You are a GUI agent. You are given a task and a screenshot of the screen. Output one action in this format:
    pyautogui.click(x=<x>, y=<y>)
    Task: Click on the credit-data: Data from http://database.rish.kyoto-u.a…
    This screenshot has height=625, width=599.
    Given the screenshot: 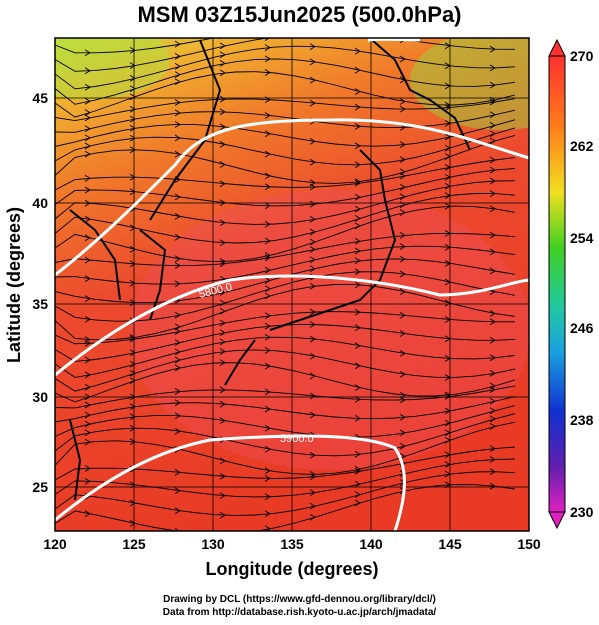 What is the action you would take?
    pyautogui.click(x=299, y=612)
    